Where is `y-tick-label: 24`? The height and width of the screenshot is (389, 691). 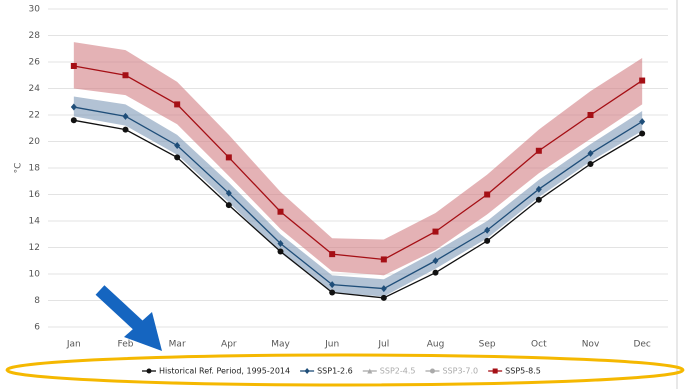 y-tick-label: 24 is located at coordinates (35, 89).